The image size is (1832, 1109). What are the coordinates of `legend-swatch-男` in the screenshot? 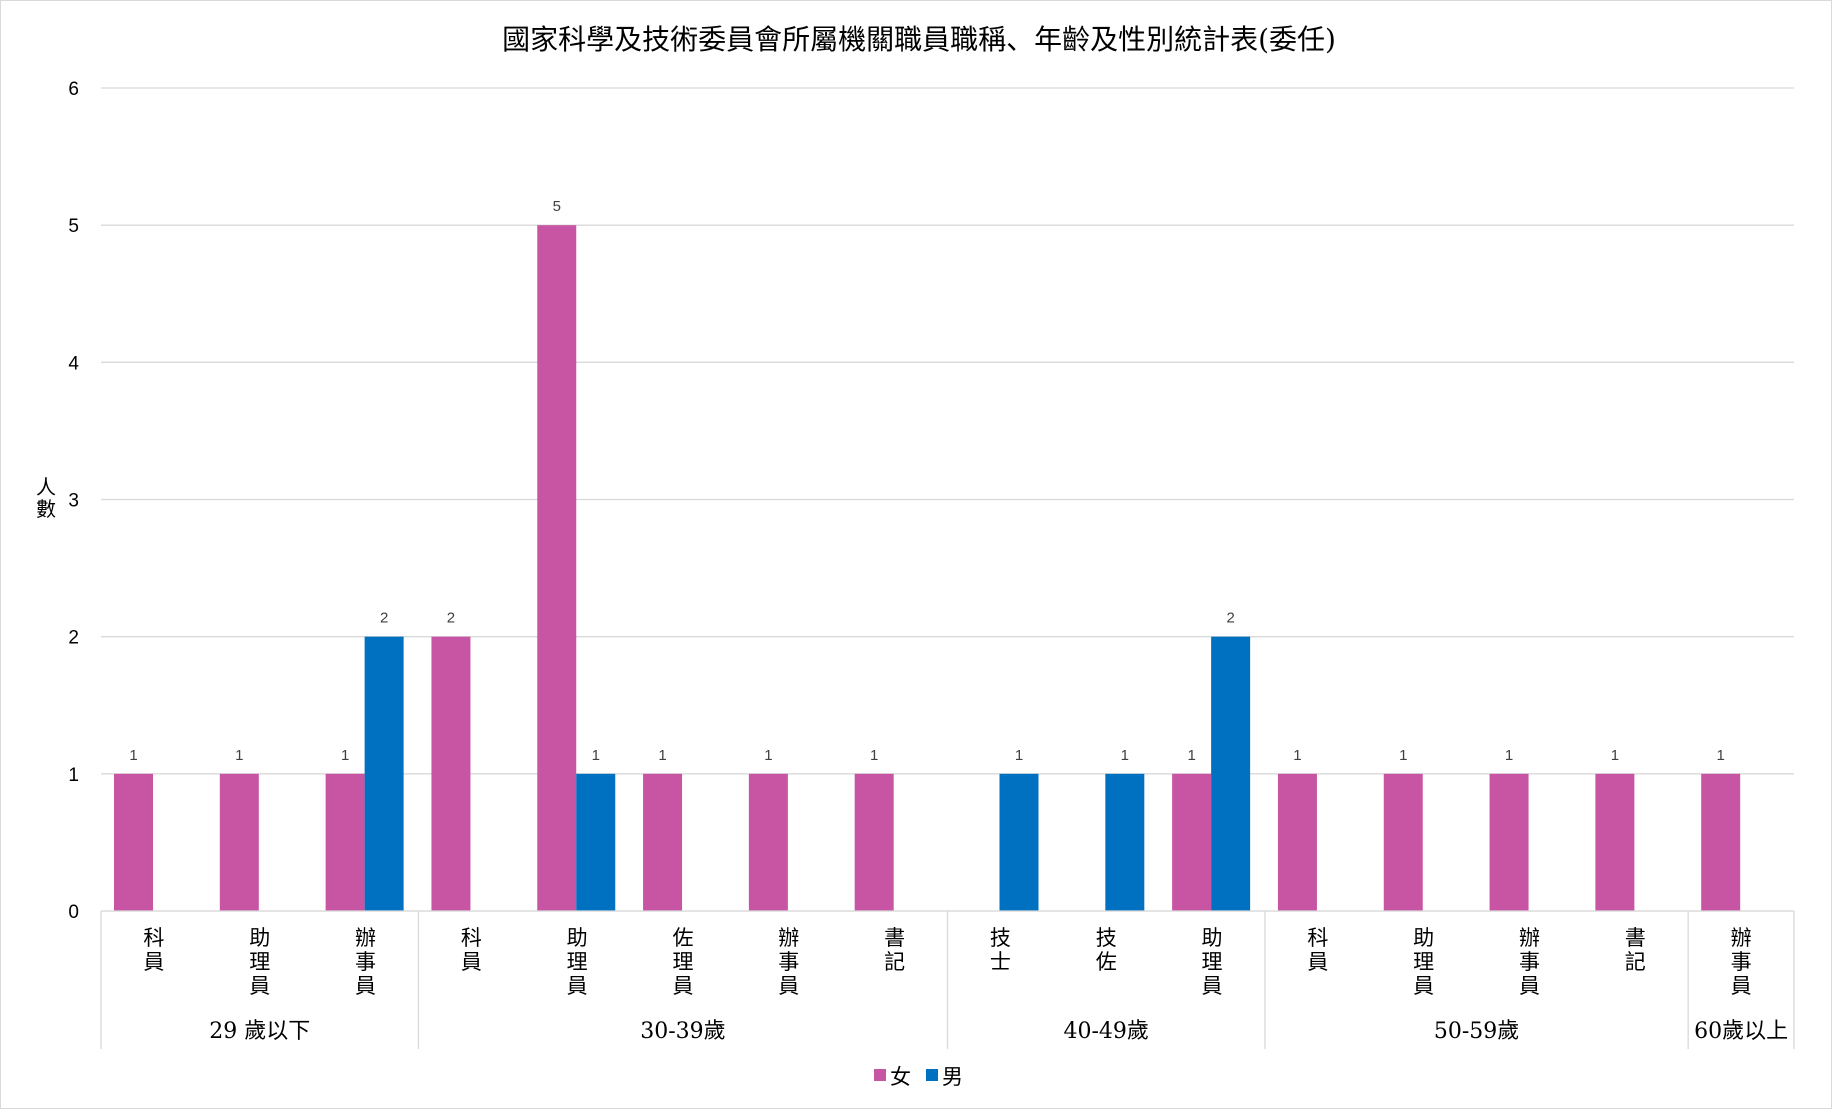 It's located at (932, 1075).